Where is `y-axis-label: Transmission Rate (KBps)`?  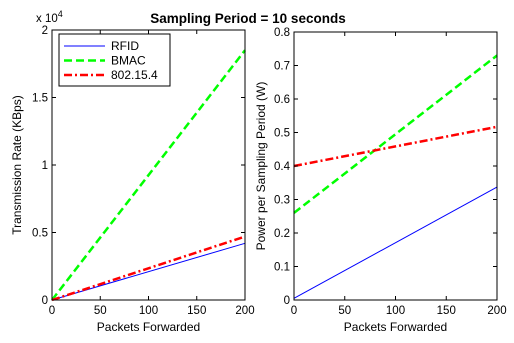
y-axis-label: Transmission Rate (KBps) is located at coordinates (17, 165).